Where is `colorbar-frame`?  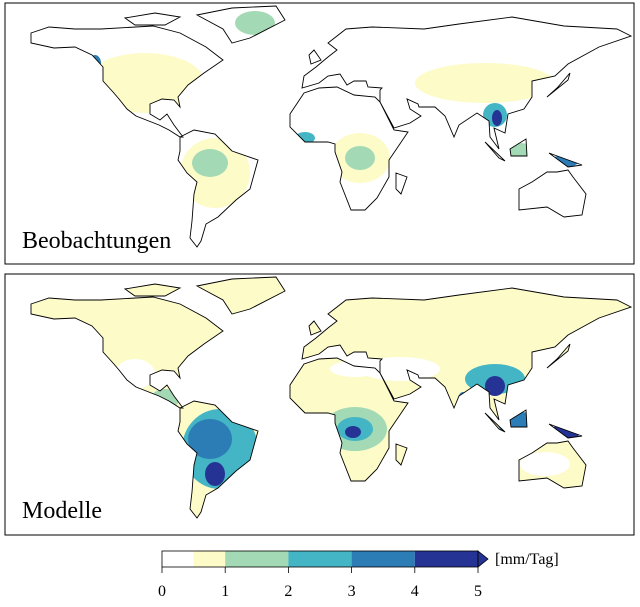 colorbar-frame is located at coordinates (320, 559).